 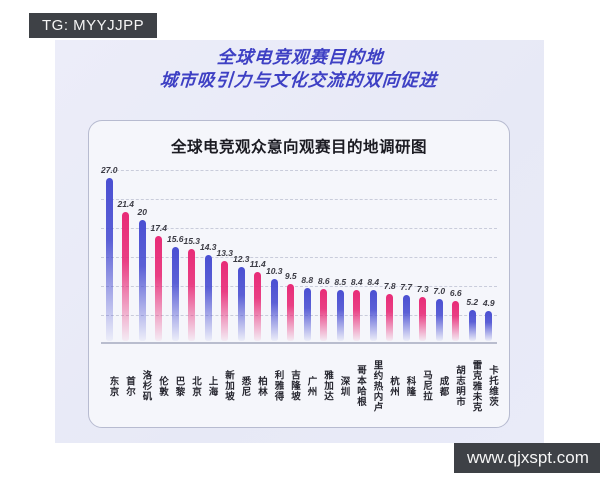 What do you see at coordinates (340, 282) in the screenshot?
I see `bar-value-label: 8.5` at bounding box center [340, 282].